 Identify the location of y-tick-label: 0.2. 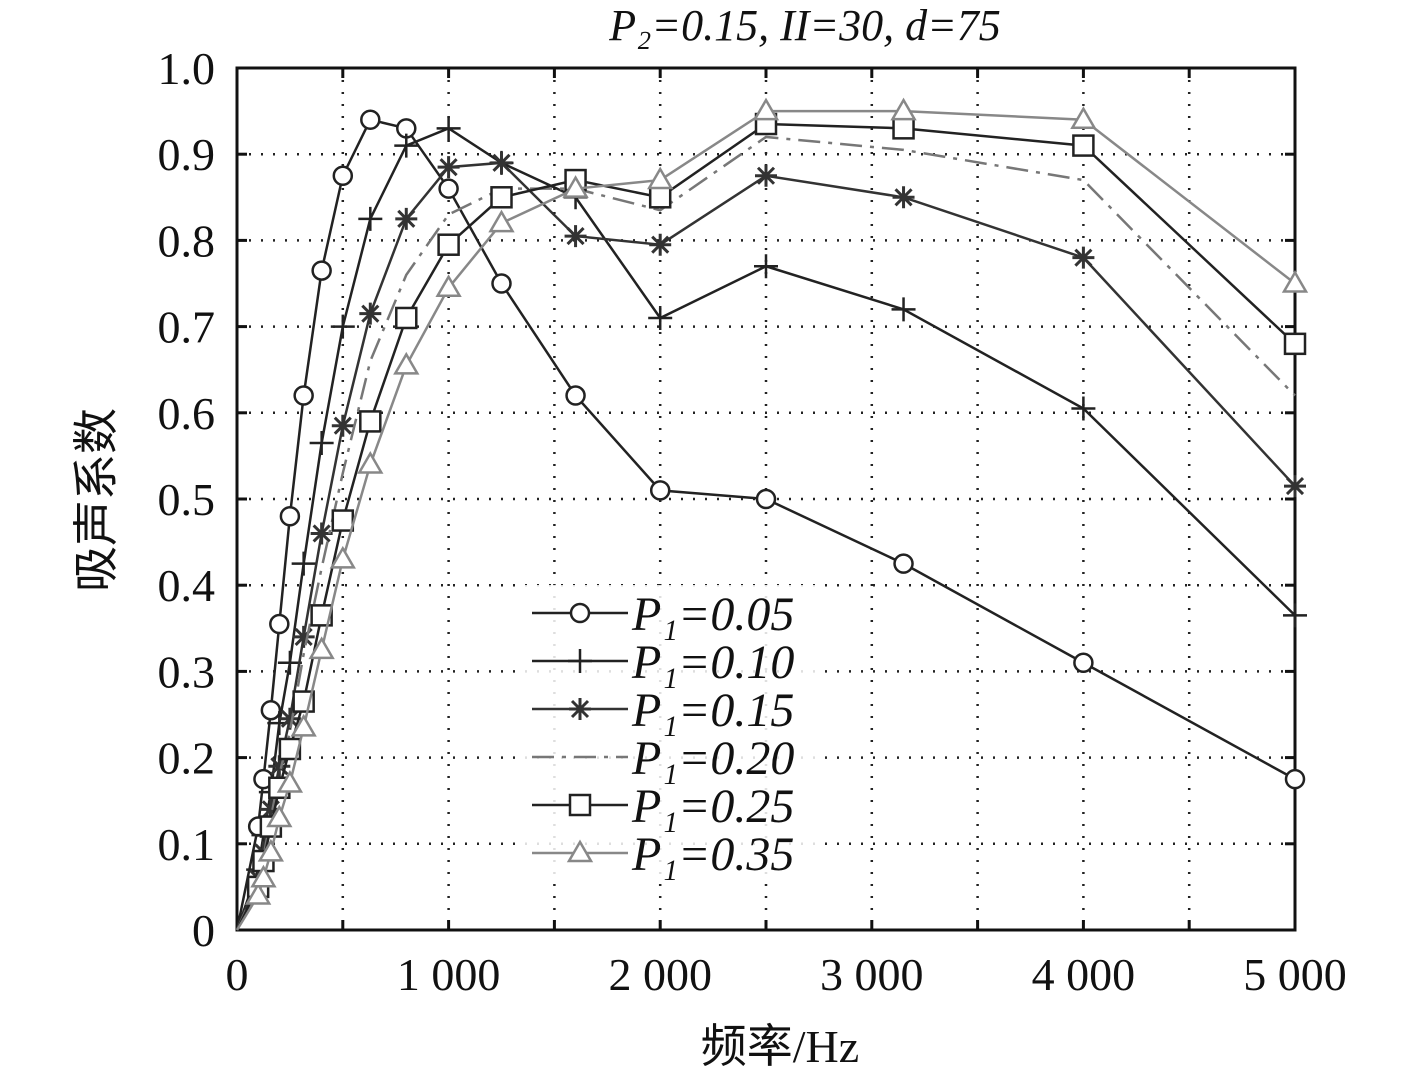
(187, 758).